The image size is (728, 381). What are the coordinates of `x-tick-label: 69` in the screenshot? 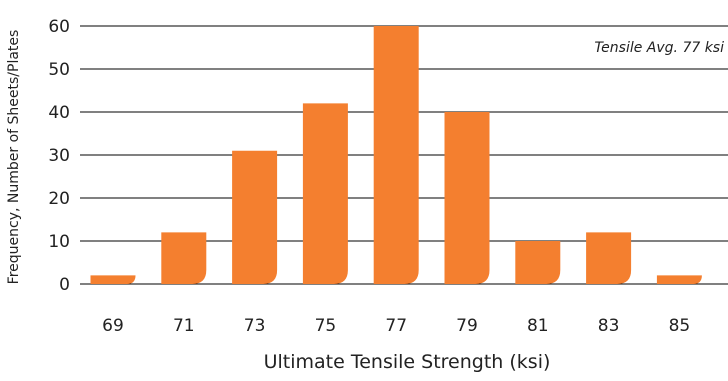 It's located at (113, 326).